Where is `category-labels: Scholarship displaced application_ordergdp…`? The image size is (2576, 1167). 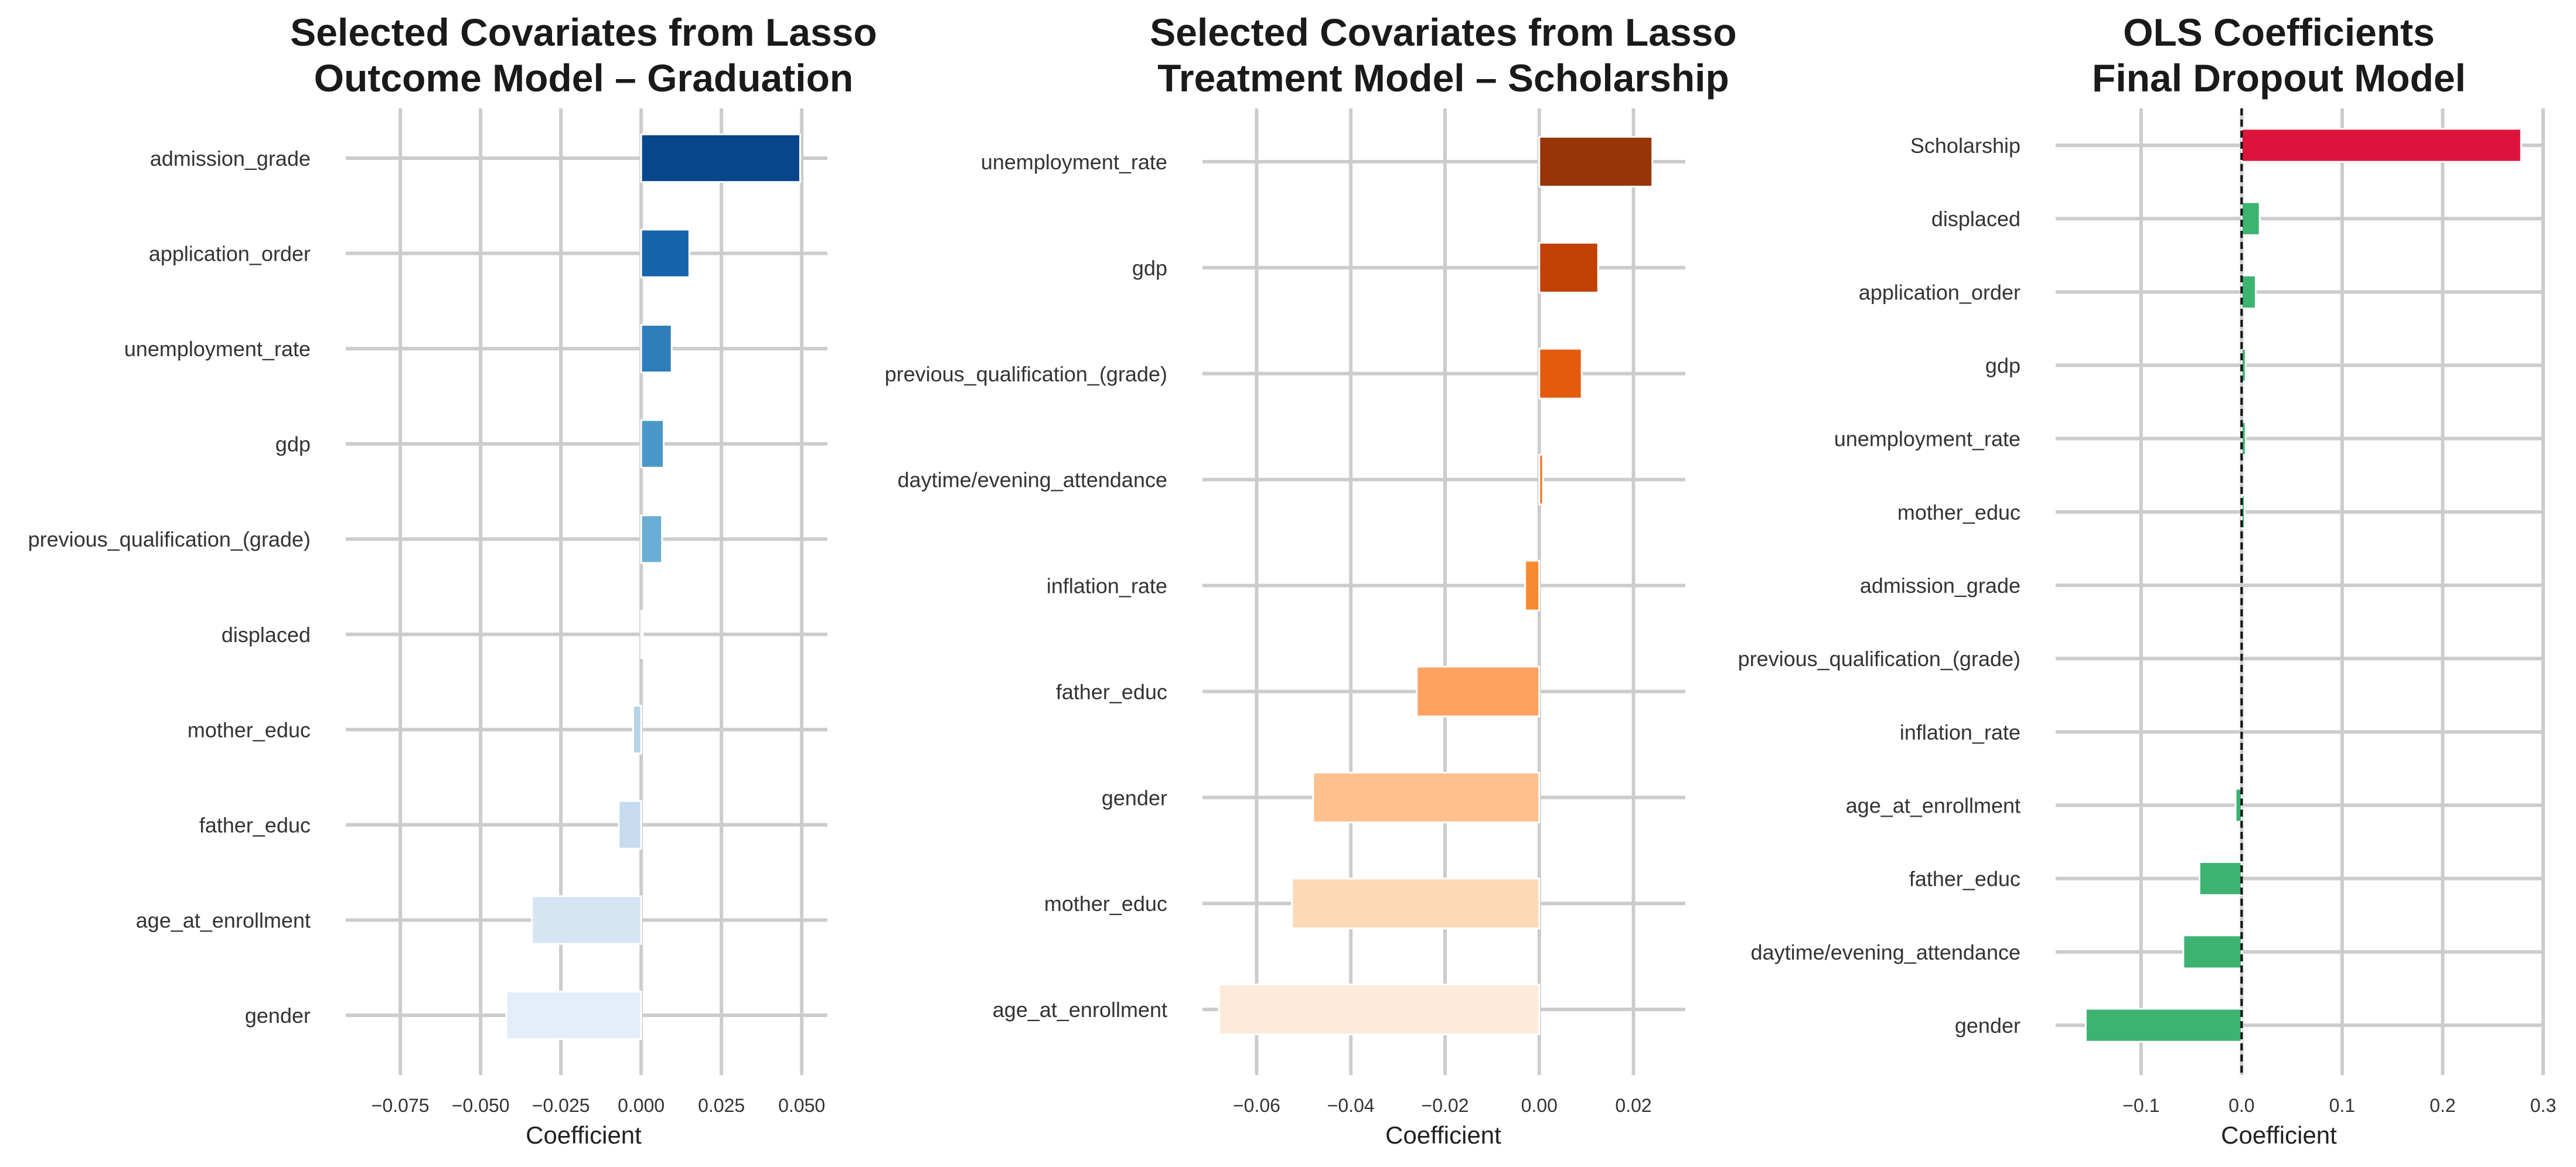 category-labels: Scholarship displaced application_ordergdp… is located at coordinates (1879, 586).